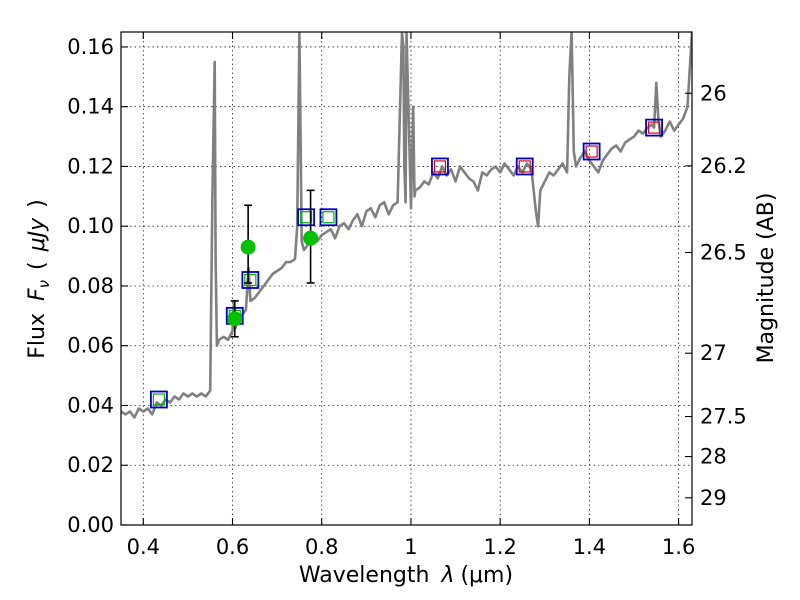 The image size is (800, 600). Describe the element at coordinates (713, 498) in the screenshot. I see `y2-tick-label: 29` at that location.